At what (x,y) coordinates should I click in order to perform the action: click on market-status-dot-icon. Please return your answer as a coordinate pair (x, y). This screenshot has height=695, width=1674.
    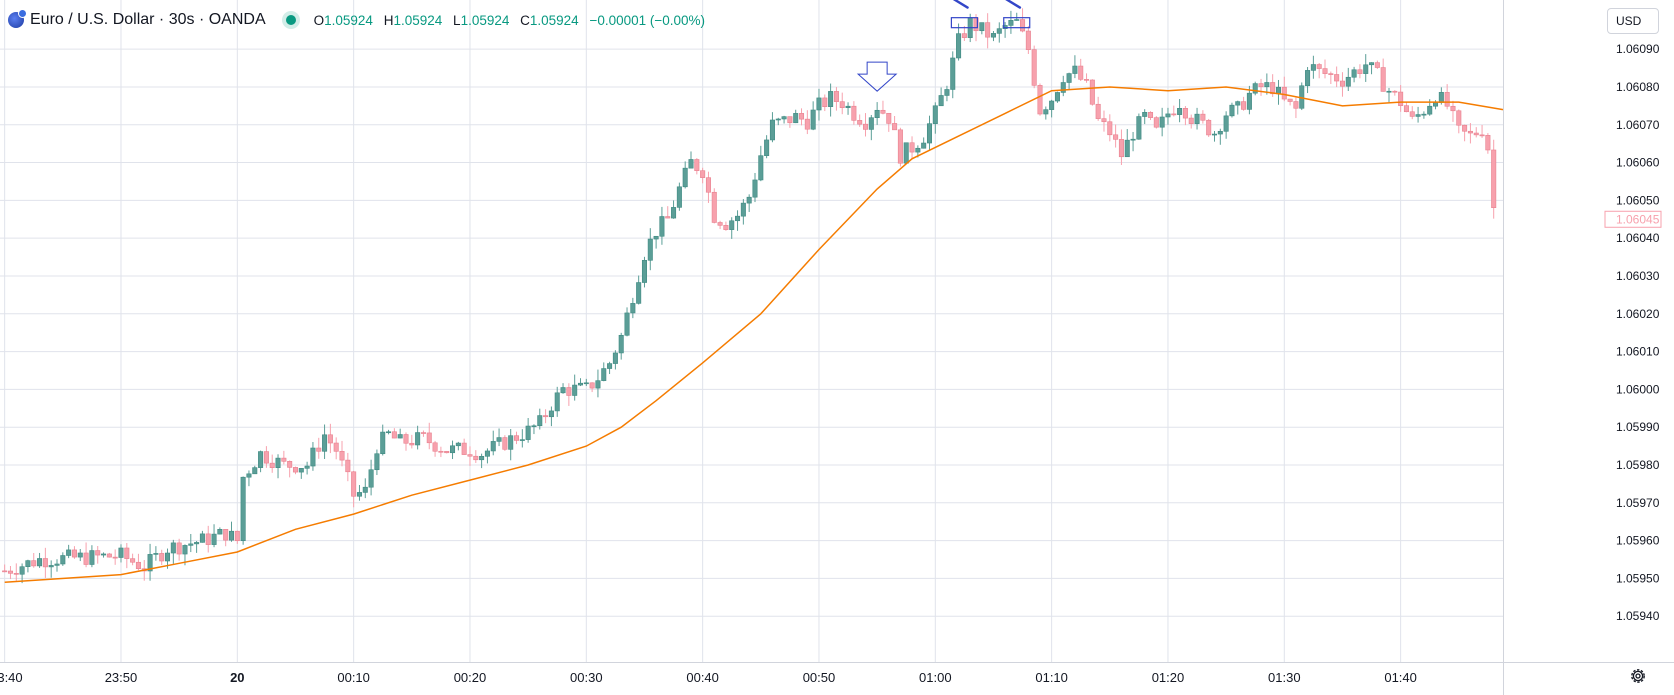
    Looking at the image, I should click on (290, 20).